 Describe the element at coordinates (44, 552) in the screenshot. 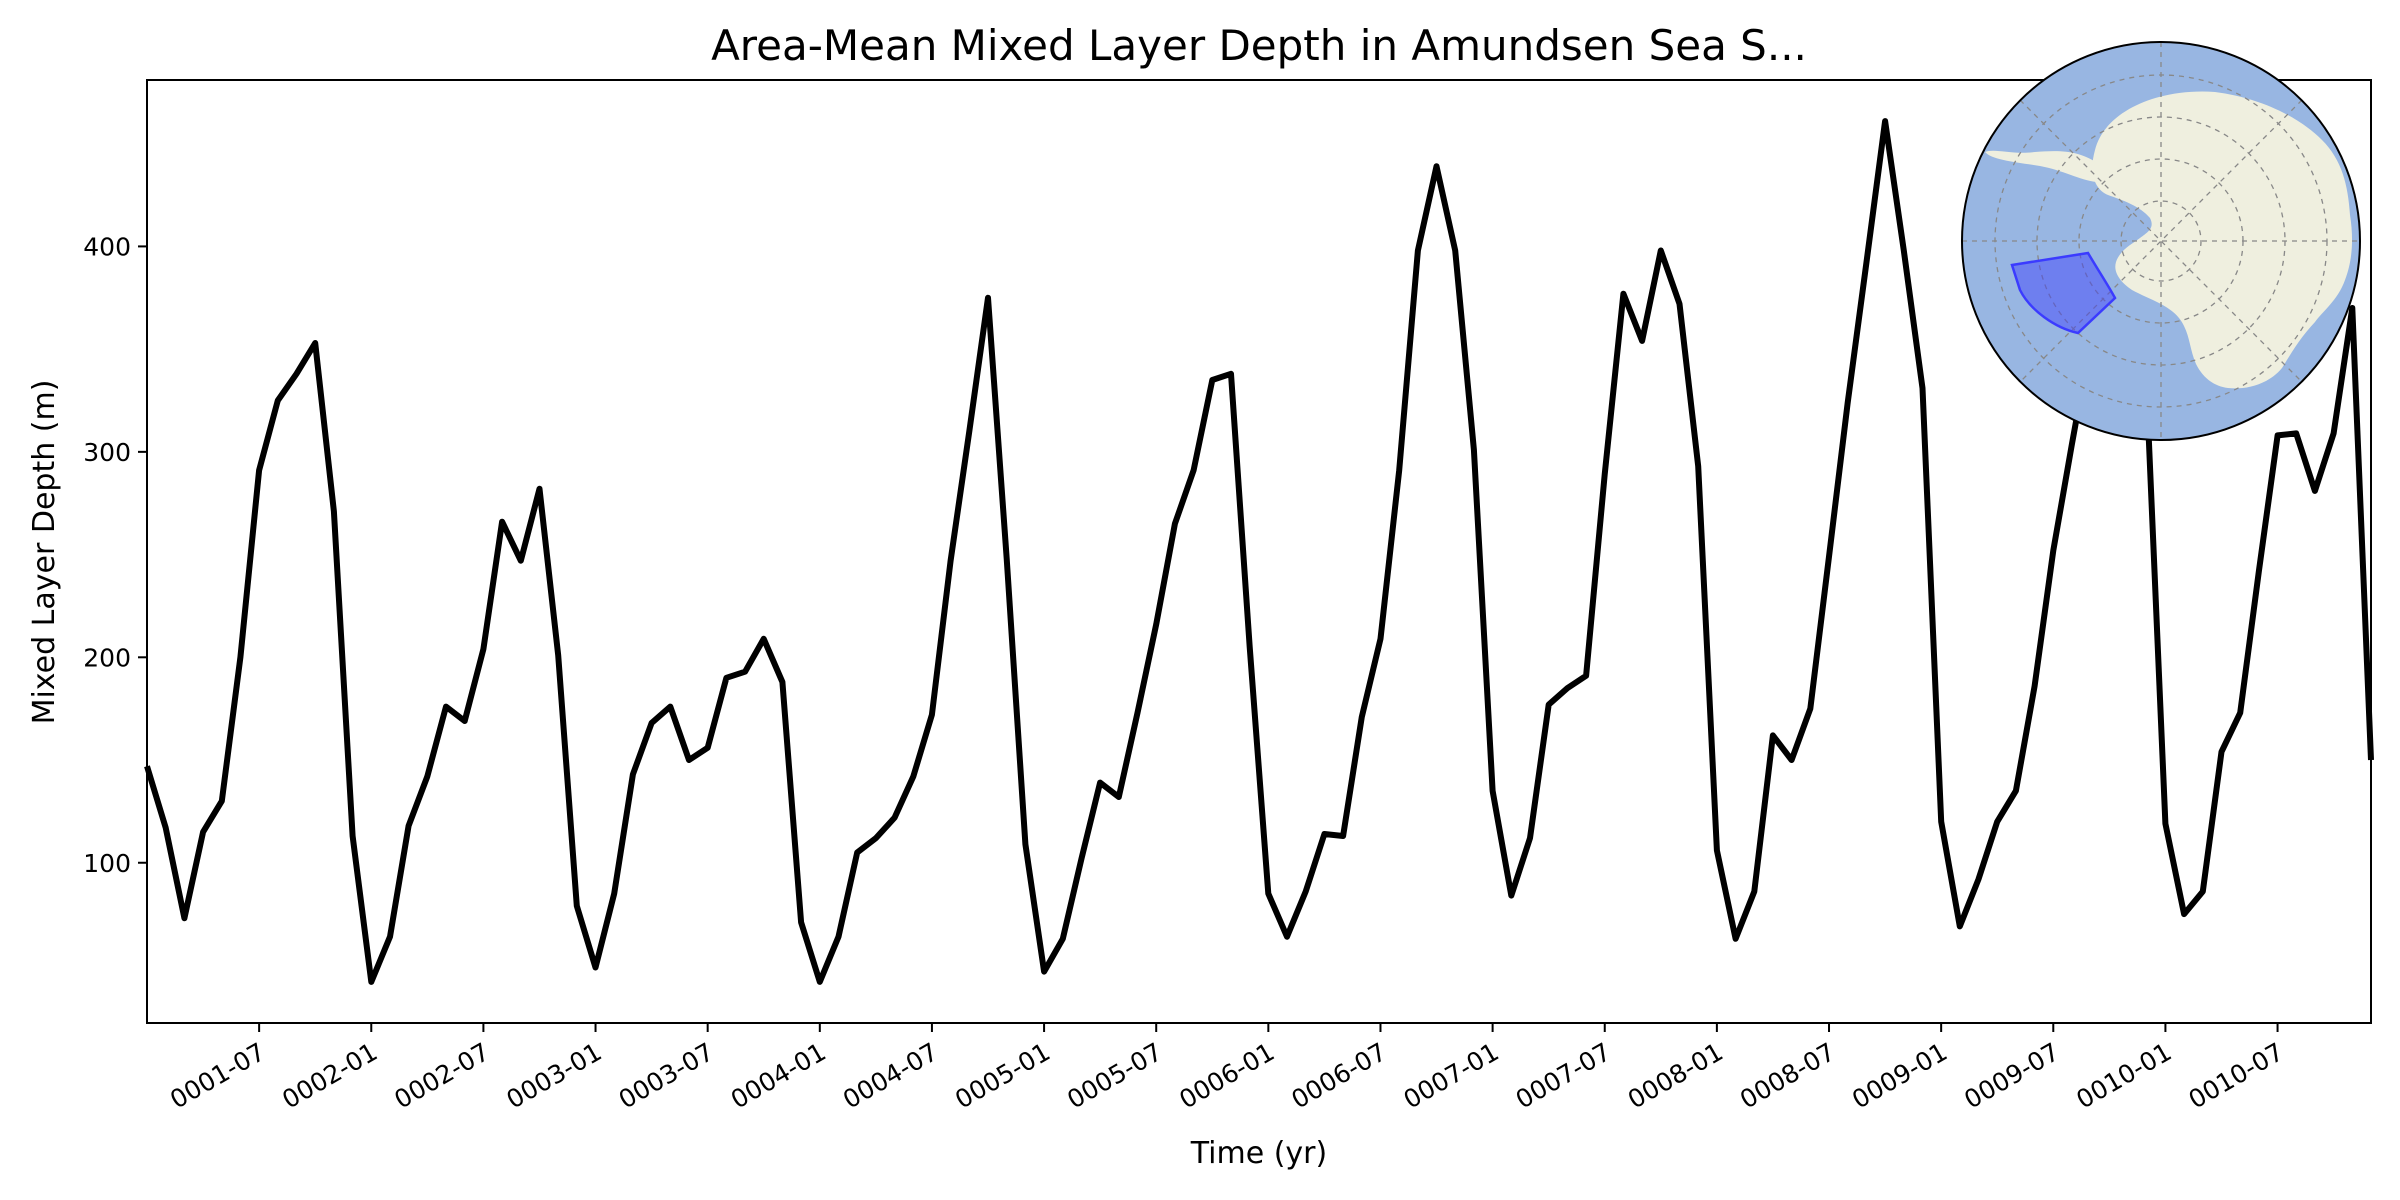

I see `y-axis-label: Mixed Layer Depth (m)` at that location.